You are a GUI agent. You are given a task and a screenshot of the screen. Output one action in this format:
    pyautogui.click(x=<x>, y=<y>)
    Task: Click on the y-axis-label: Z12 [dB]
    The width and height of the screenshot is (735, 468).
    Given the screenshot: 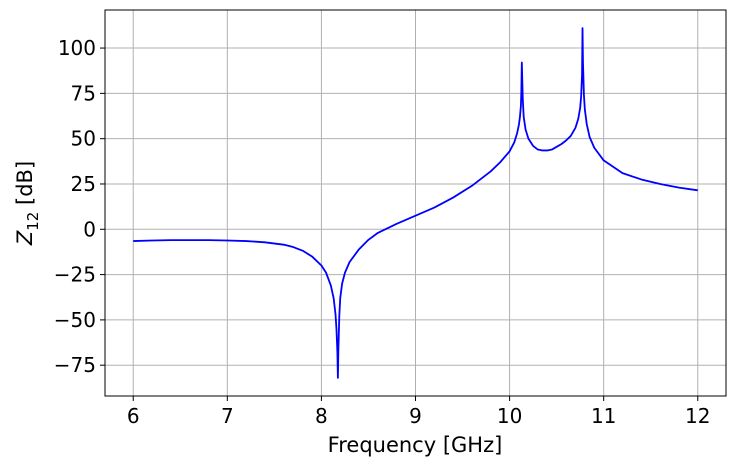 What is the action you would take?
    pyautogui.click(x=27, y=203)
    